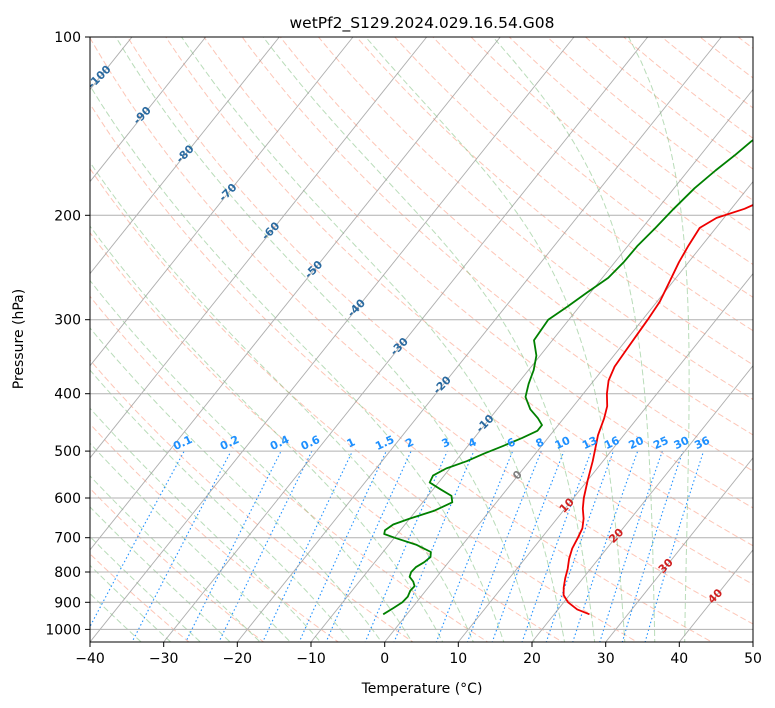  What do you see at coordinates (63, 630) in the screenshot?
I see `y-tick-label: 1000` at bounding box center [63, 630].